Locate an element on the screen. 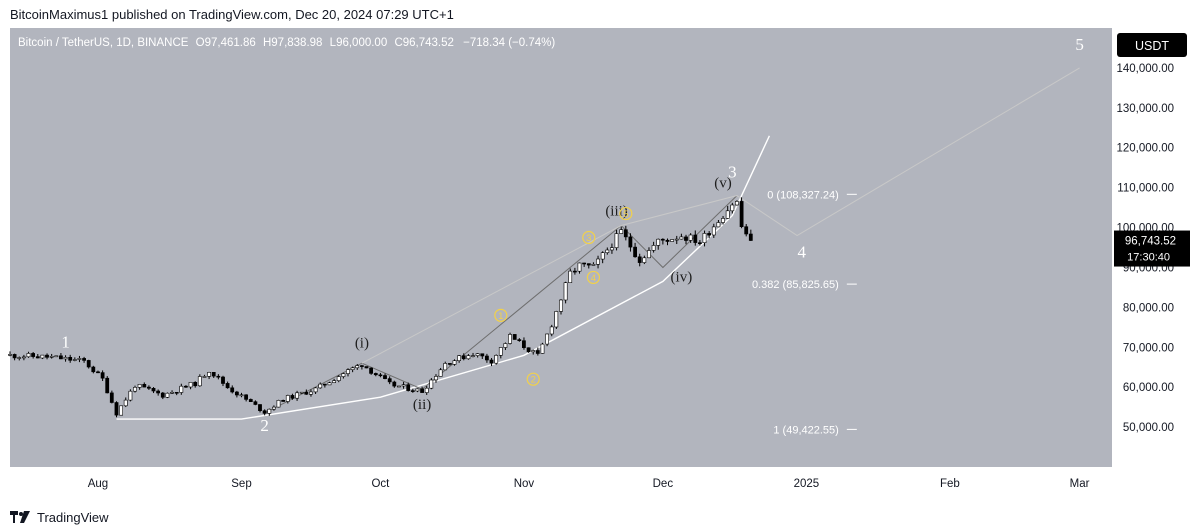 This screenshot has height=532, width=1200. price-tick-label: 130,000.00 is located at coordinates (1145, 109).